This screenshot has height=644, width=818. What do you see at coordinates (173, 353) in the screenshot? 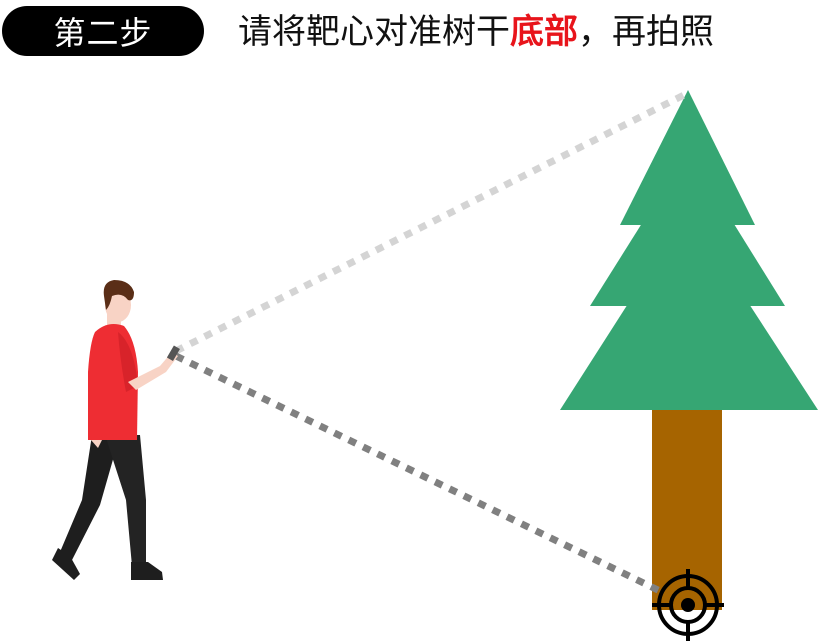
I see `phone-icon` at bounding box center [173, 353].